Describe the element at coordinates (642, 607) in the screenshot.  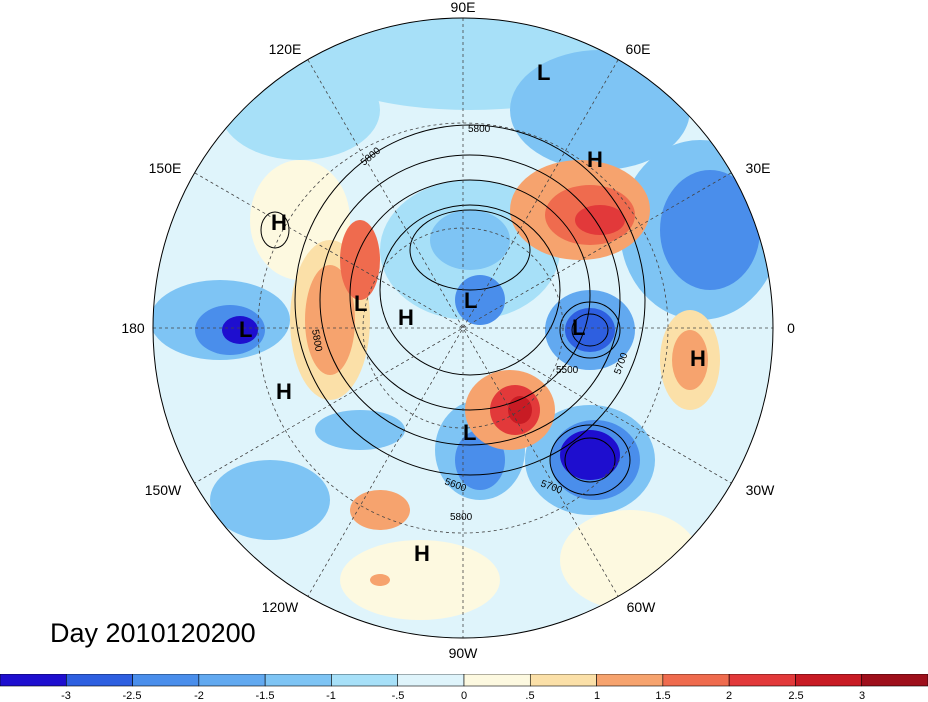
I see `lon-label: 60W` at that location.